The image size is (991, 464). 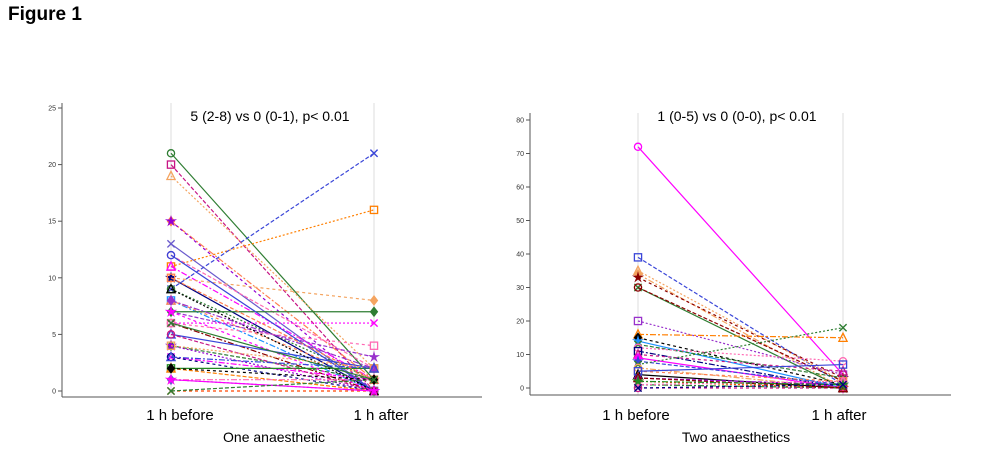 I want to click on right-xtick-after: 1 h after, so click(x=838, y=415).